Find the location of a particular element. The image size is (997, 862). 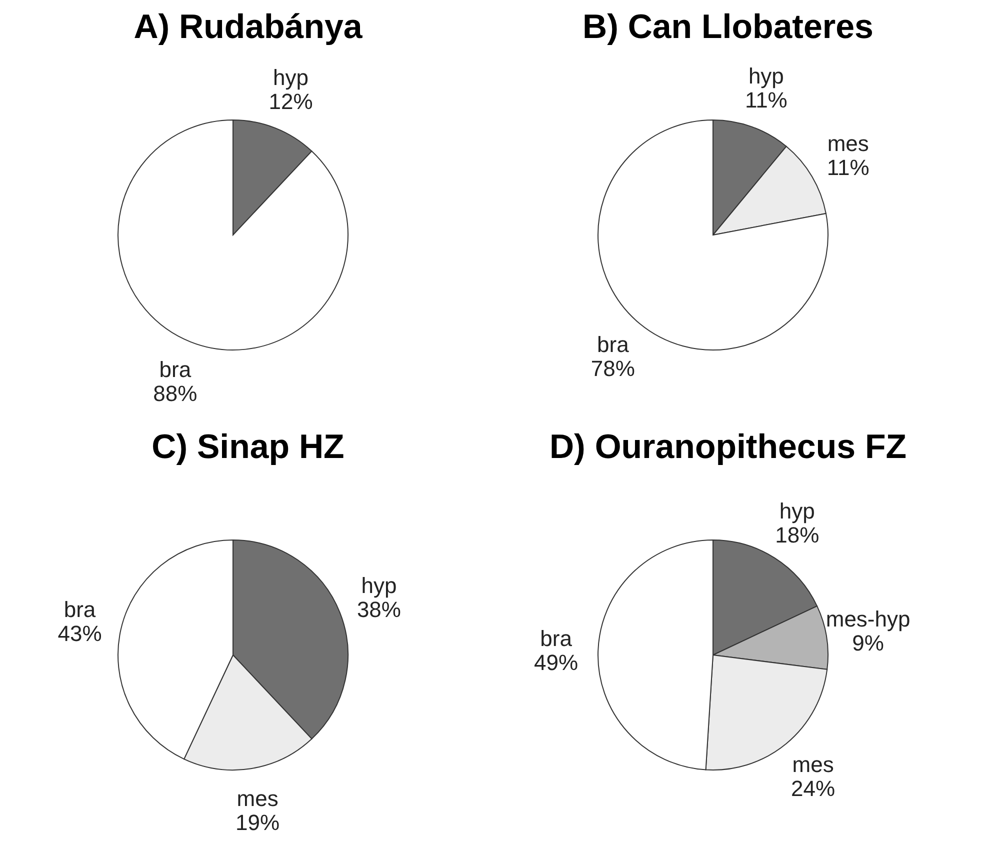

slice-label: mes-hyp is located at coordinates (868, 619).